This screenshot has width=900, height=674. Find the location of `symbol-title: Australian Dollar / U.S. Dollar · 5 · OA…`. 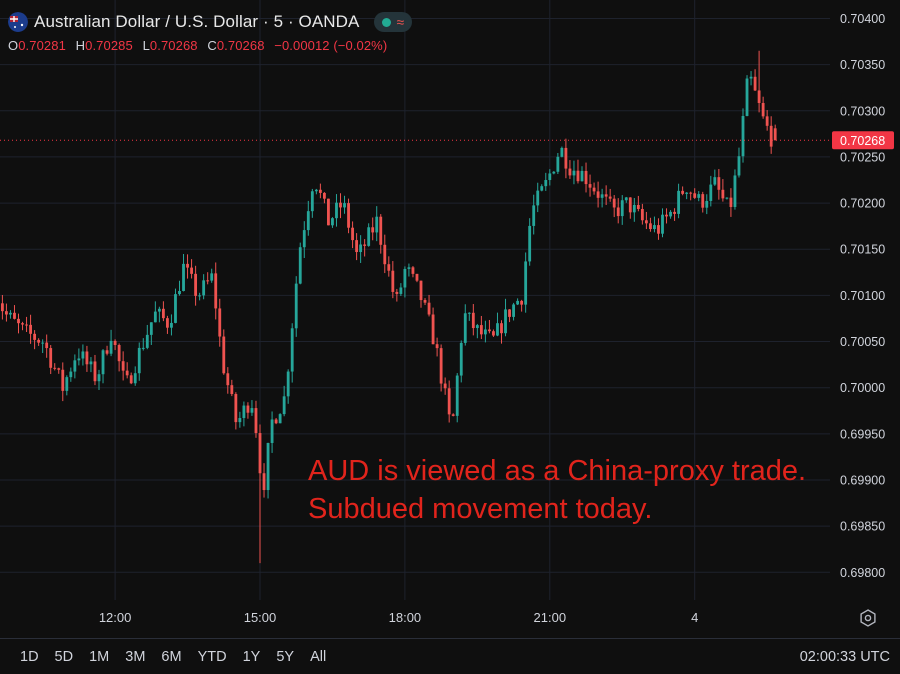

symbol-title: Australian Dollar / U.S. Dollar · 5 · OA… is located at coordinates (197, 21).